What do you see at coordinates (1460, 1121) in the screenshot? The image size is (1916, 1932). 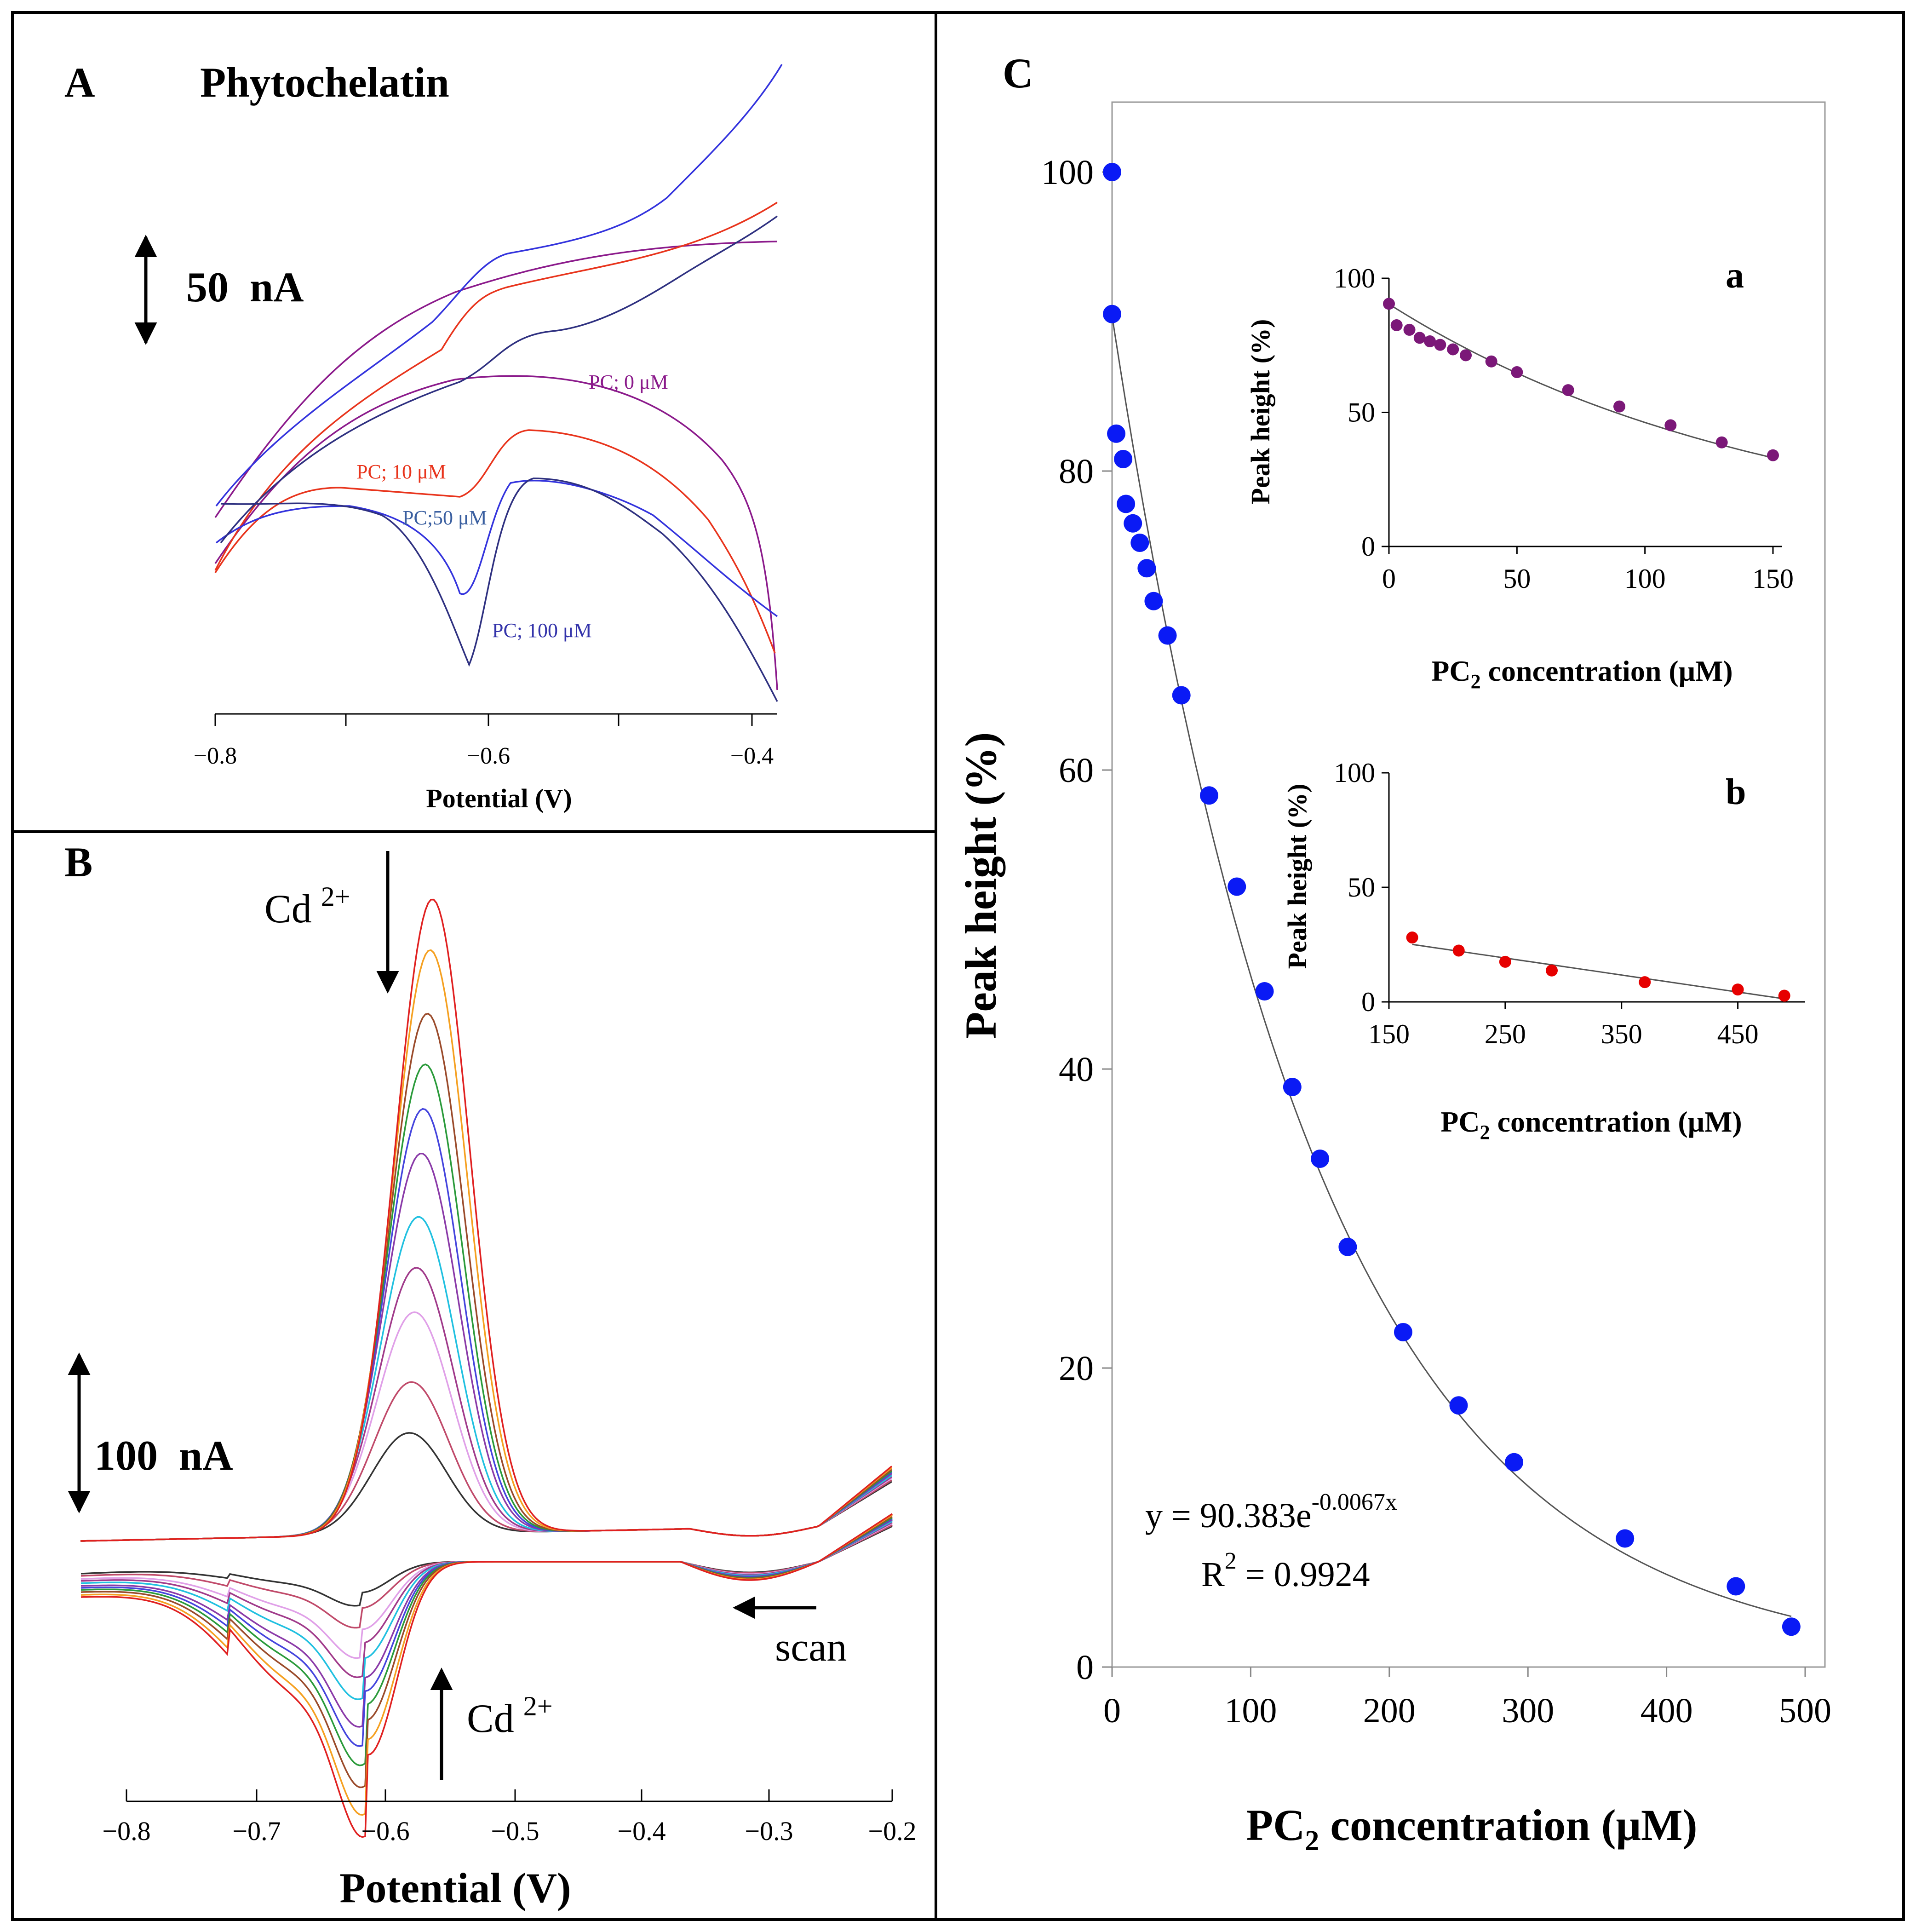 I see `inset-b-xlabel-main: PC` at bounding box center [1460, 1121].